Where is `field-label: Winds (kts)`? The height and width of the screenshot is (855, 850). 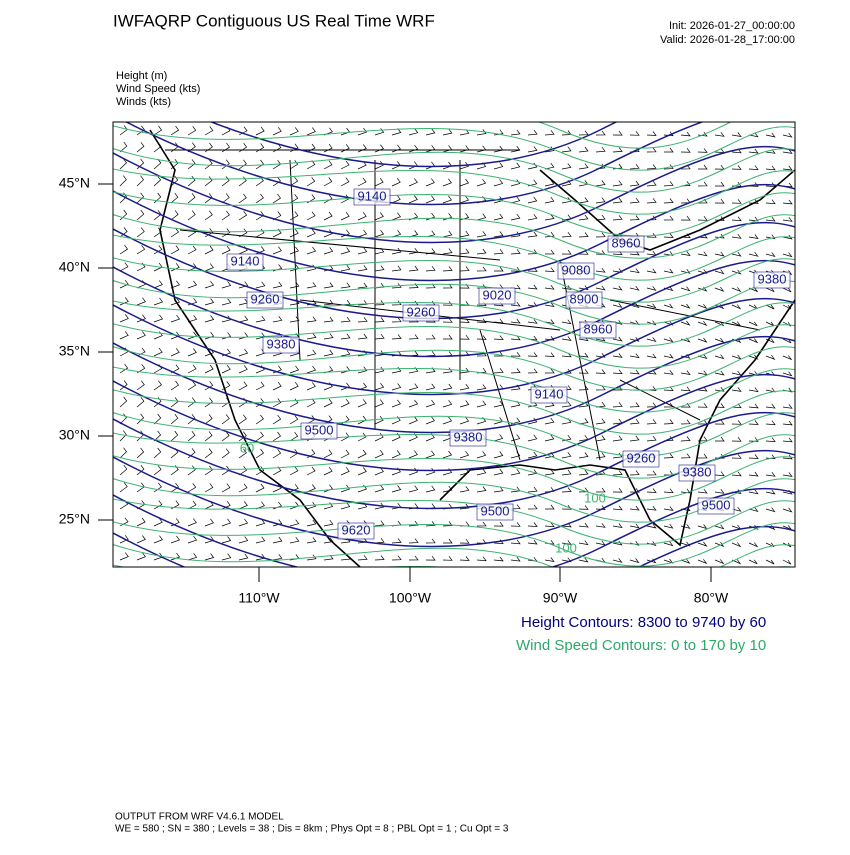
field-label: Winds (kts) is located at coordinates (143, 102).